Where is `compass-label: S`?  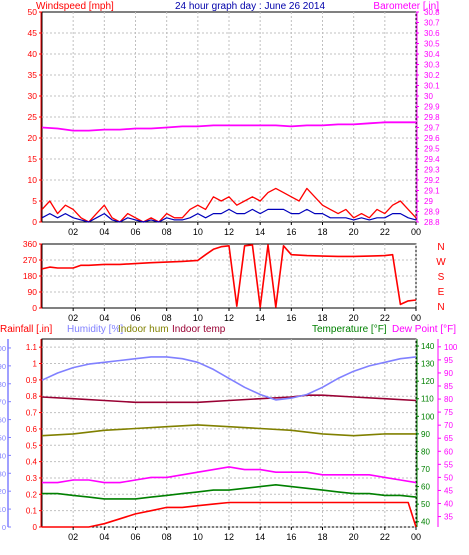
compass-label: S is located at coordinates (441, 277).